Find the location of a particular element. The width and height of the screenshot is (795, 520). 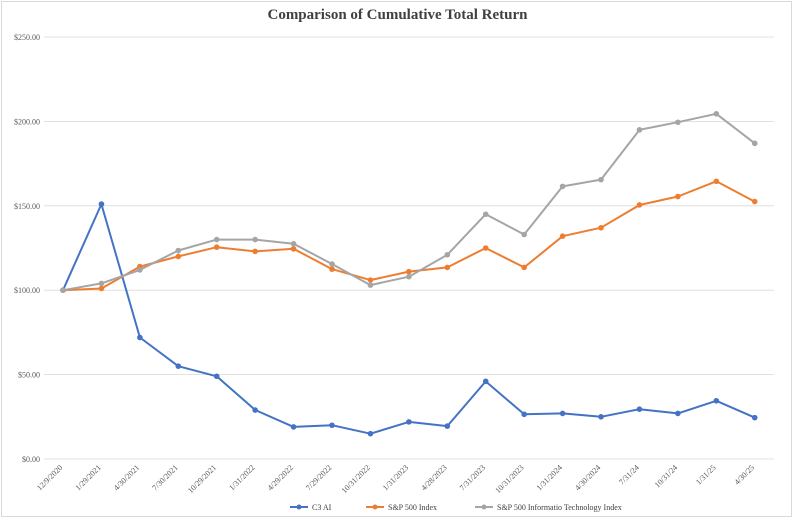

x-tick-label: 12/9/2020 is located at coordinates (49, 477).